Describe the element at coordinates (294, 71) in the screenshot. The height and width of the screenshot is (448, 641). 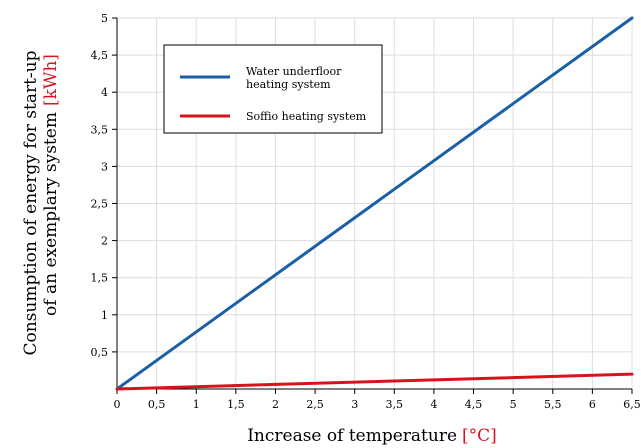
I see `legend-label-1: Water underfloor` at that location.